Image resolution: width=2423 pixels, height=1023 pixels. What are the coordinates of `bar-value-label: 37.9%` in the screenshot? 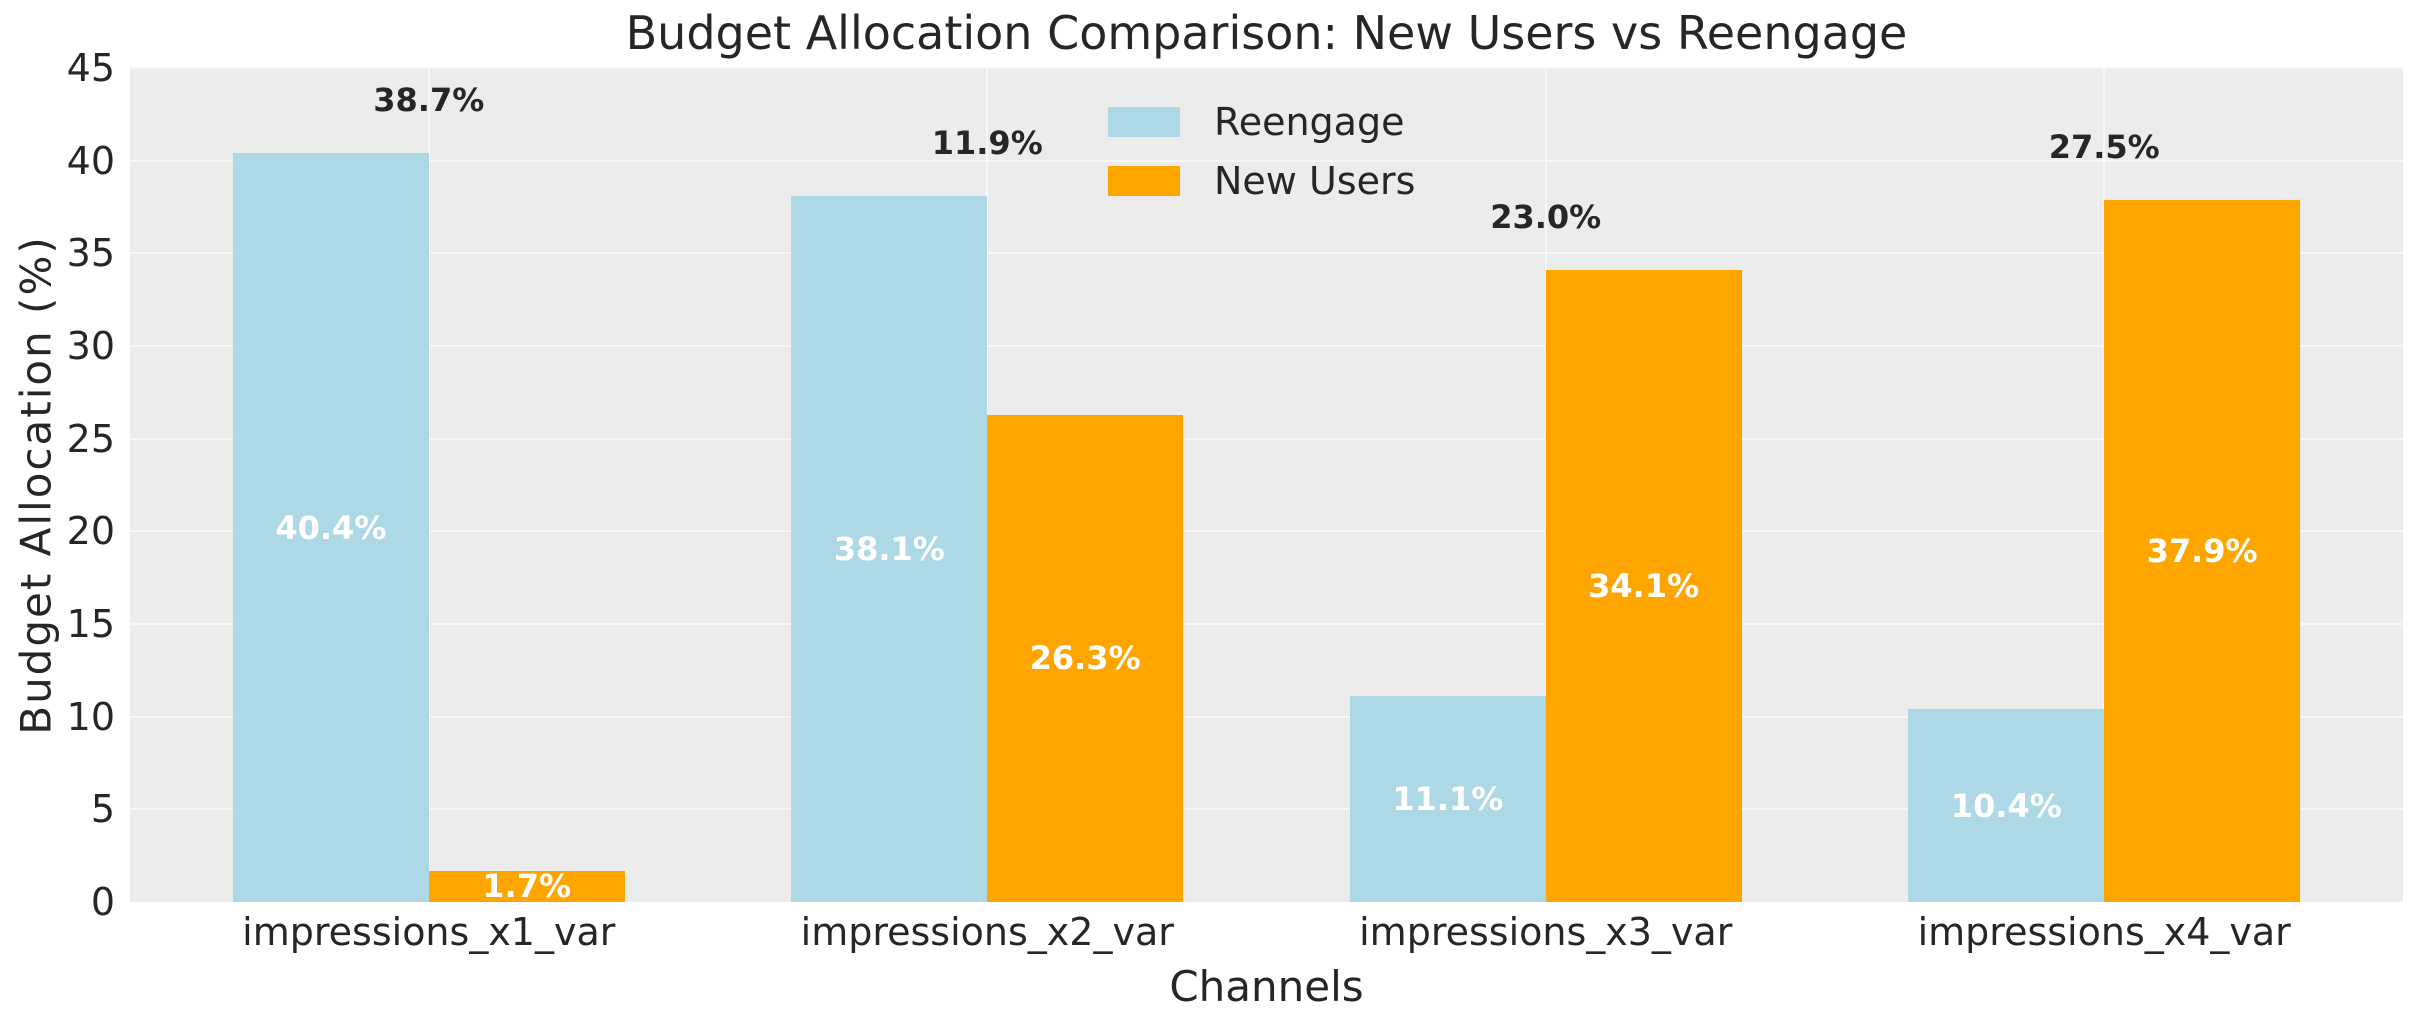 It's located at (2202, 550).